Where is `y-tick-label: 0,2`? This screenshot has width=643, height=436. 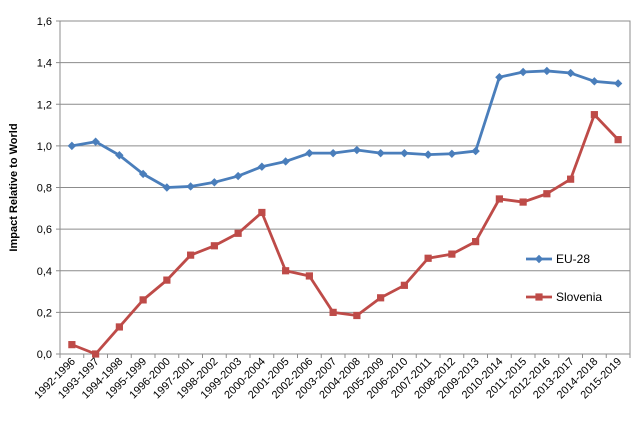
y-tick-label: 0,2 is located at coordinates (44, 313).